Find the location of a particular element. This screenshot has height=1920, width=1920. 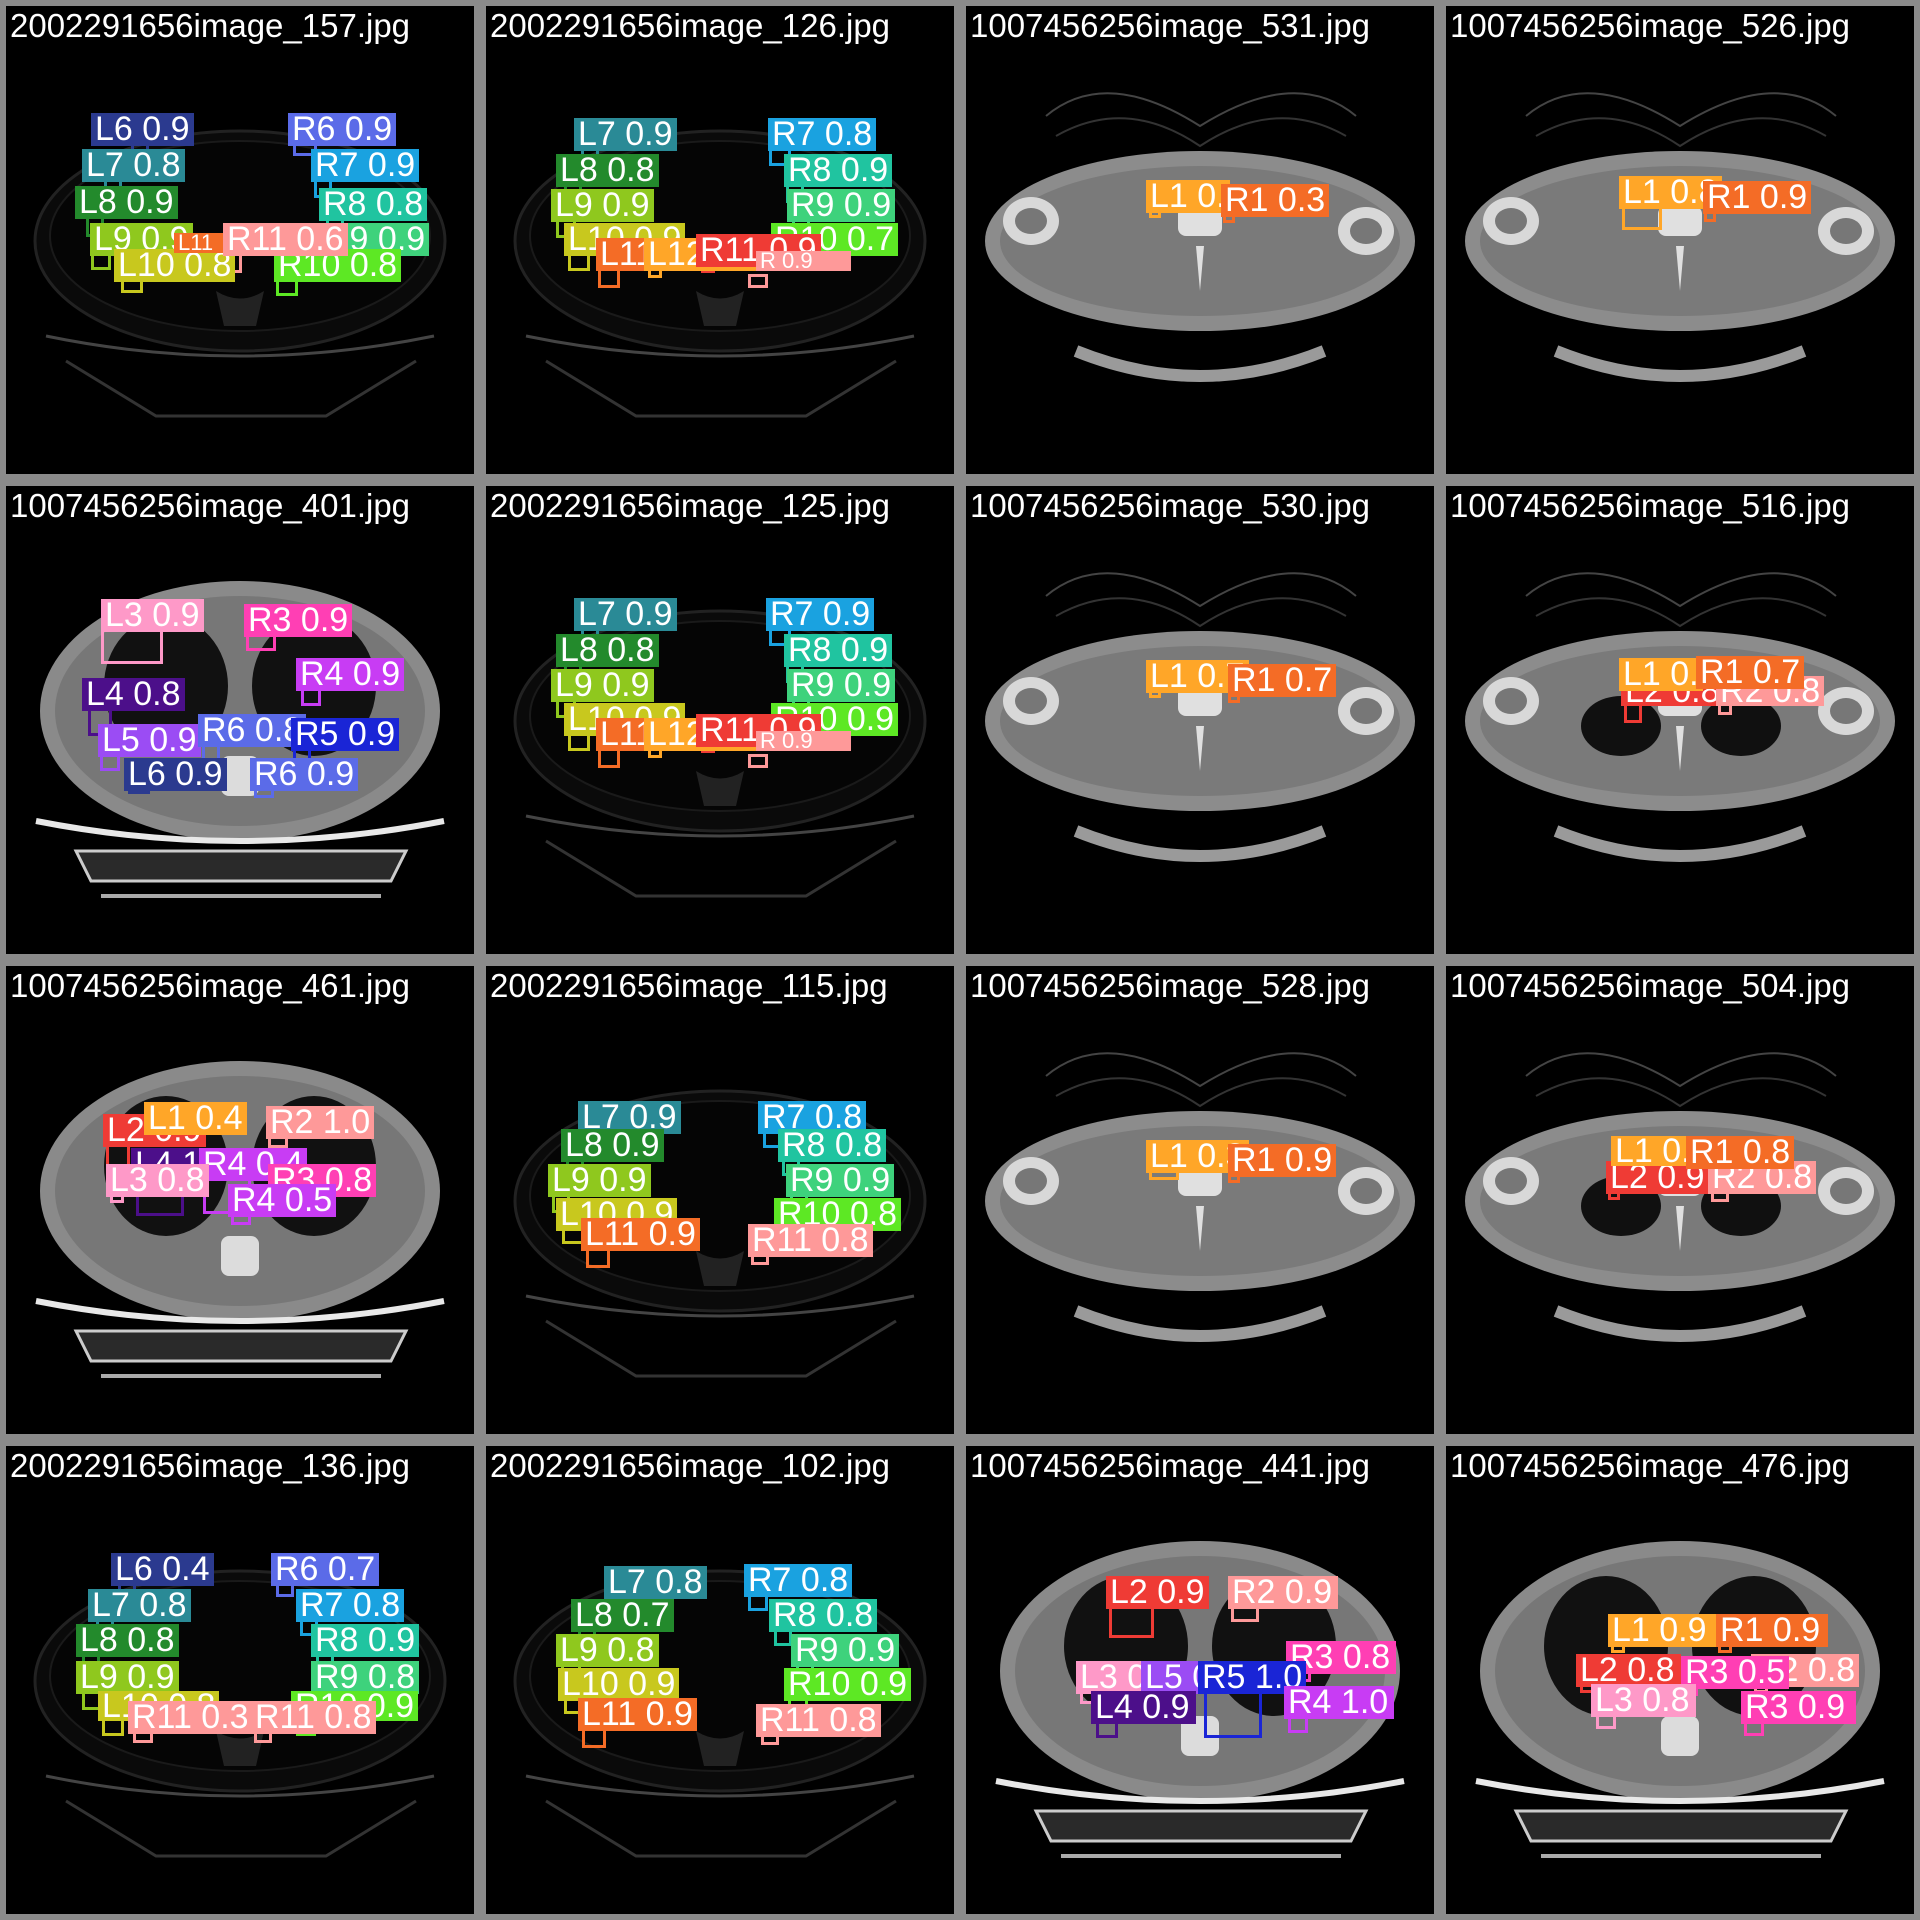

detection-label: R3 0.9 is located at coordinates (1798, 1707).